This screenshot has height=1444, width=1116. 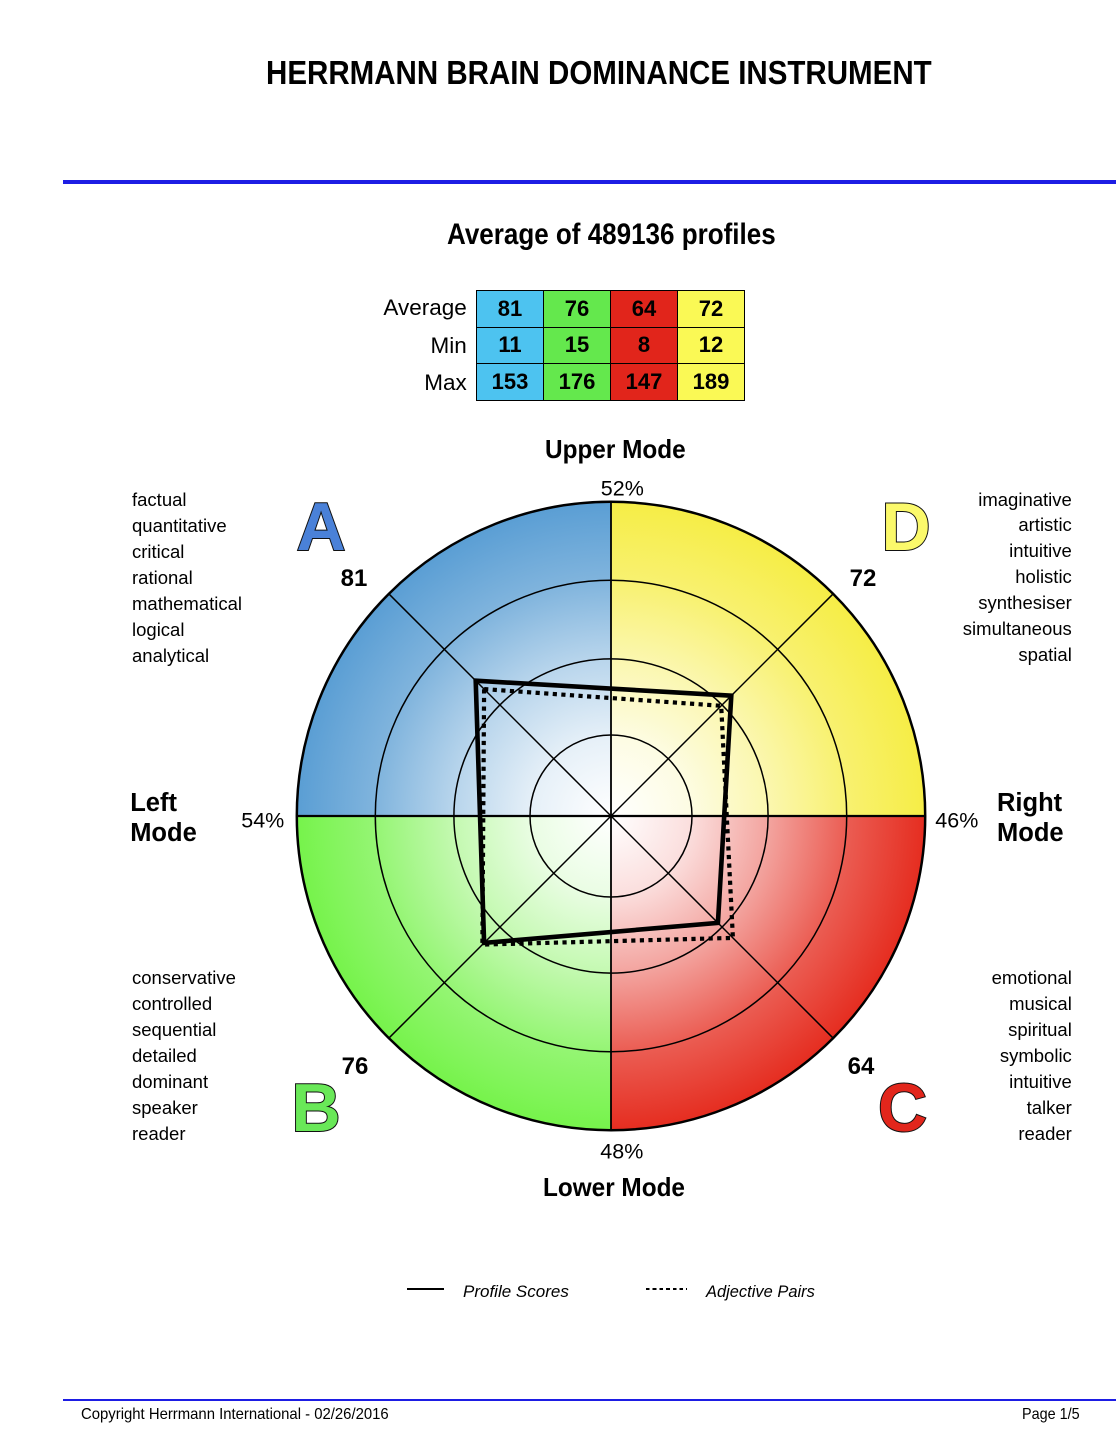 What do you see at coordinates (906, 527) in the screenshot?
I see `svg-text: D` at bounding box center [906, 527].